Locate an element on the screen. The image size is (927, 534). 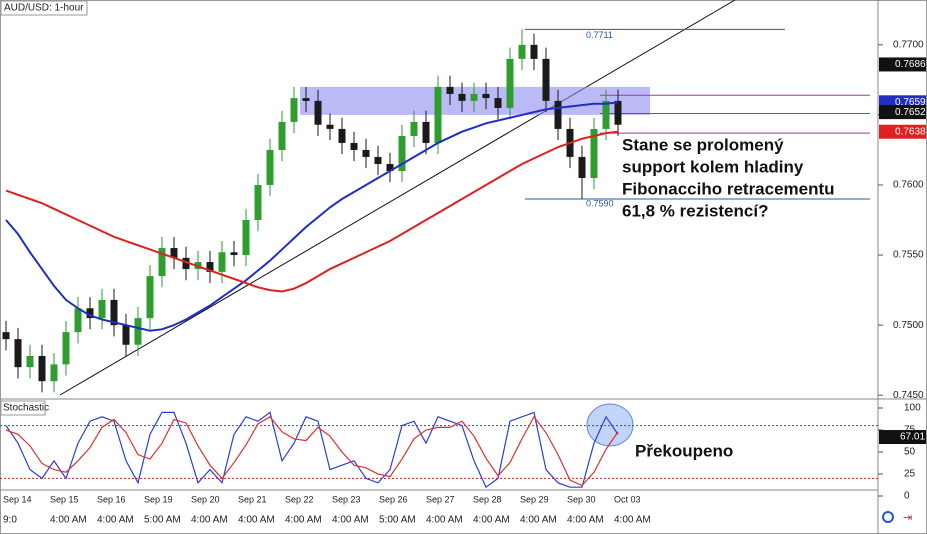
y-tick-label: 0.7700 is located at coordinates (908, 44).